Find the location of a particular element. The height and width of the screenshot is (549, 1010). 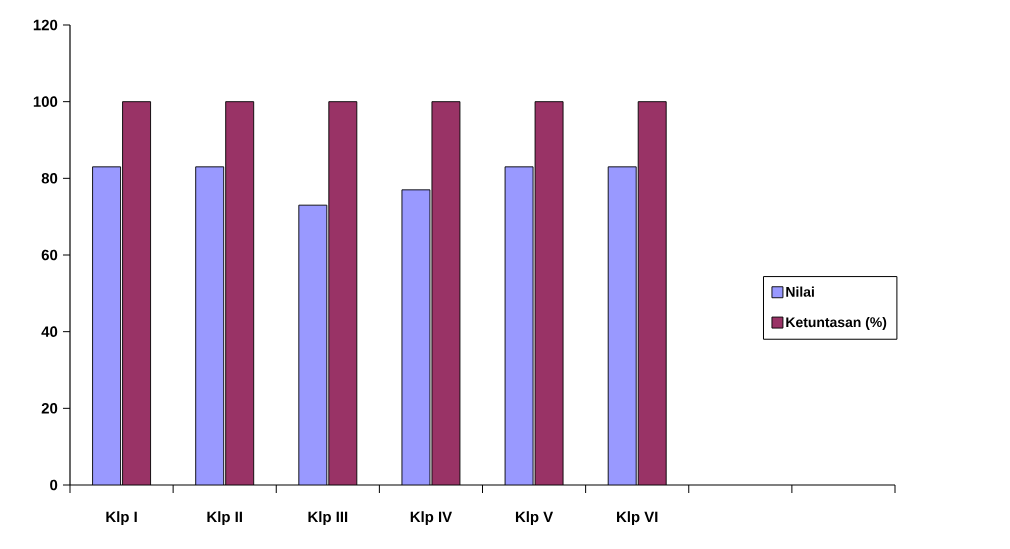

y-tick-label: 100 is located at coordinates (45, 101).